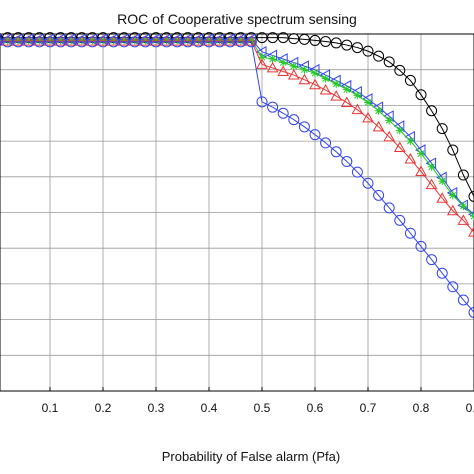  I want to click on x-tick-label: 0.2, so click(103, 408).